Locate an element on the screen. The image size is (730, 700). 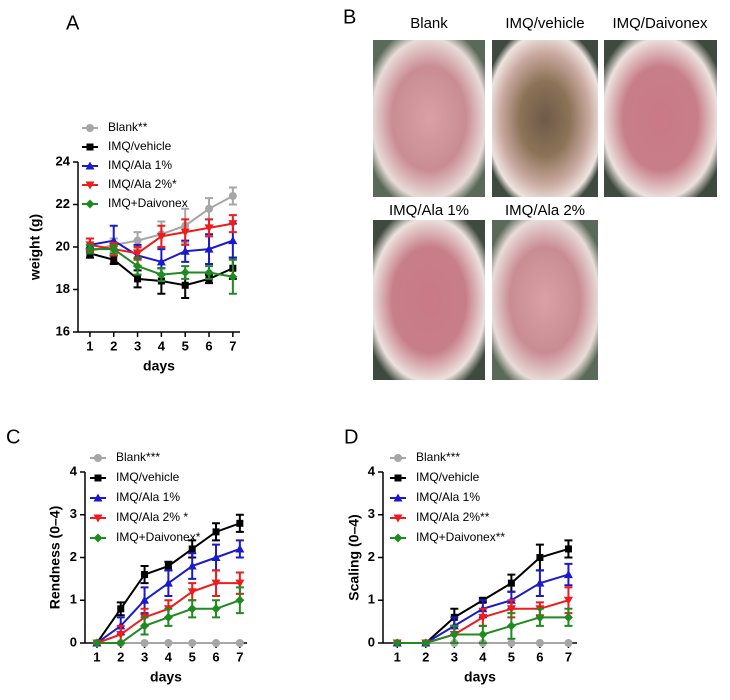
y-tick-label: 22 is located at coordinates (63, 203).